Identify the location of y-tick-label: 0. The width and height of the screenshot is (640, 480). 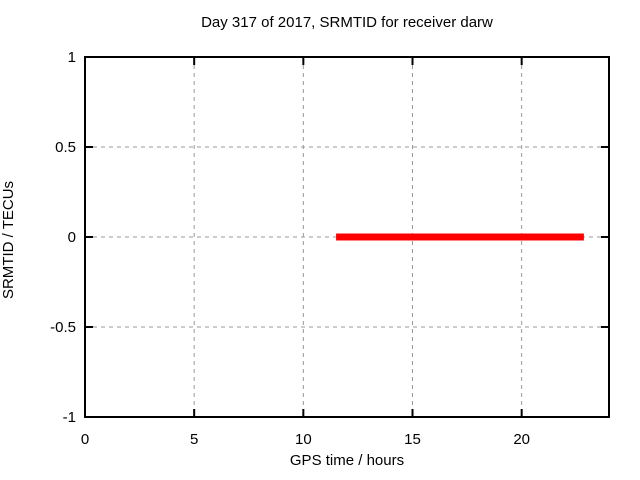
(72, 237).